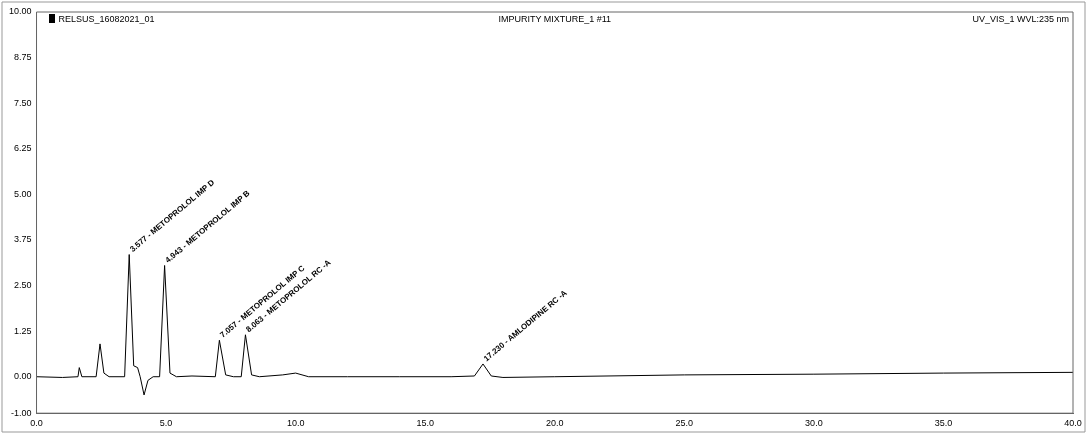 This screenshot has width=1087, height=434. I want to click on y-tick-label: 6.25, so click(22, 148).